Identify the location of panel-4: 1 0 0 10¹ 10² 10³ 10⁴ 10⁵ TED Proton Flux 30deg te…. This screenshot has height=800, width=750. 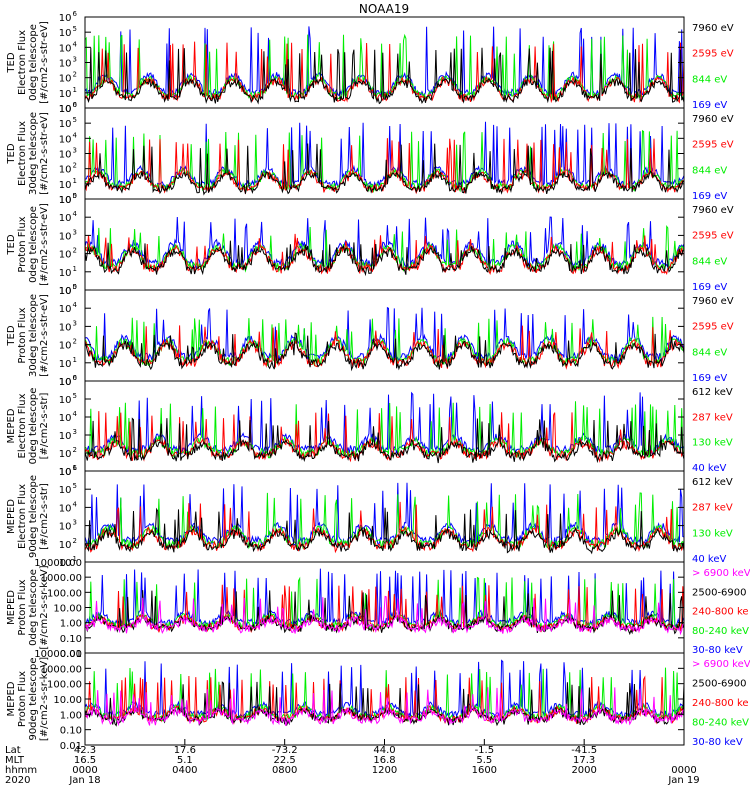
(370, 335).